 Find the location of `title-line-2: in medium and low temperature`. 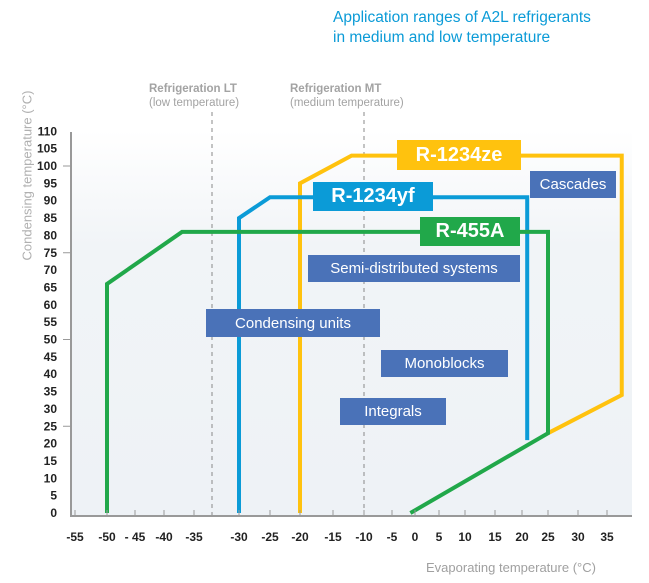

title-line-2: in medium and low temperature is located at coordinates (442, 37).